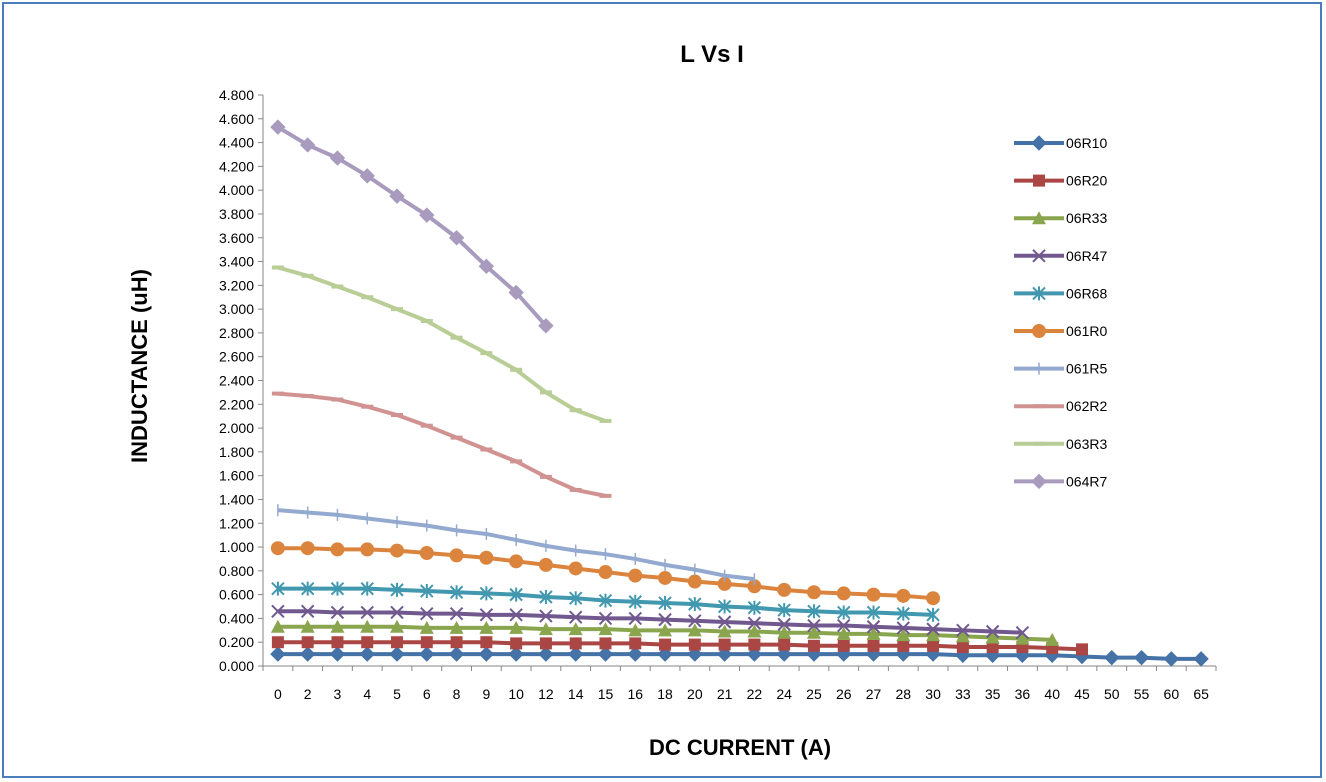 Image resolution: width=1326 pixels, height=782 pixels. I want to click on x-tick-label: 6, so click(427, 694).